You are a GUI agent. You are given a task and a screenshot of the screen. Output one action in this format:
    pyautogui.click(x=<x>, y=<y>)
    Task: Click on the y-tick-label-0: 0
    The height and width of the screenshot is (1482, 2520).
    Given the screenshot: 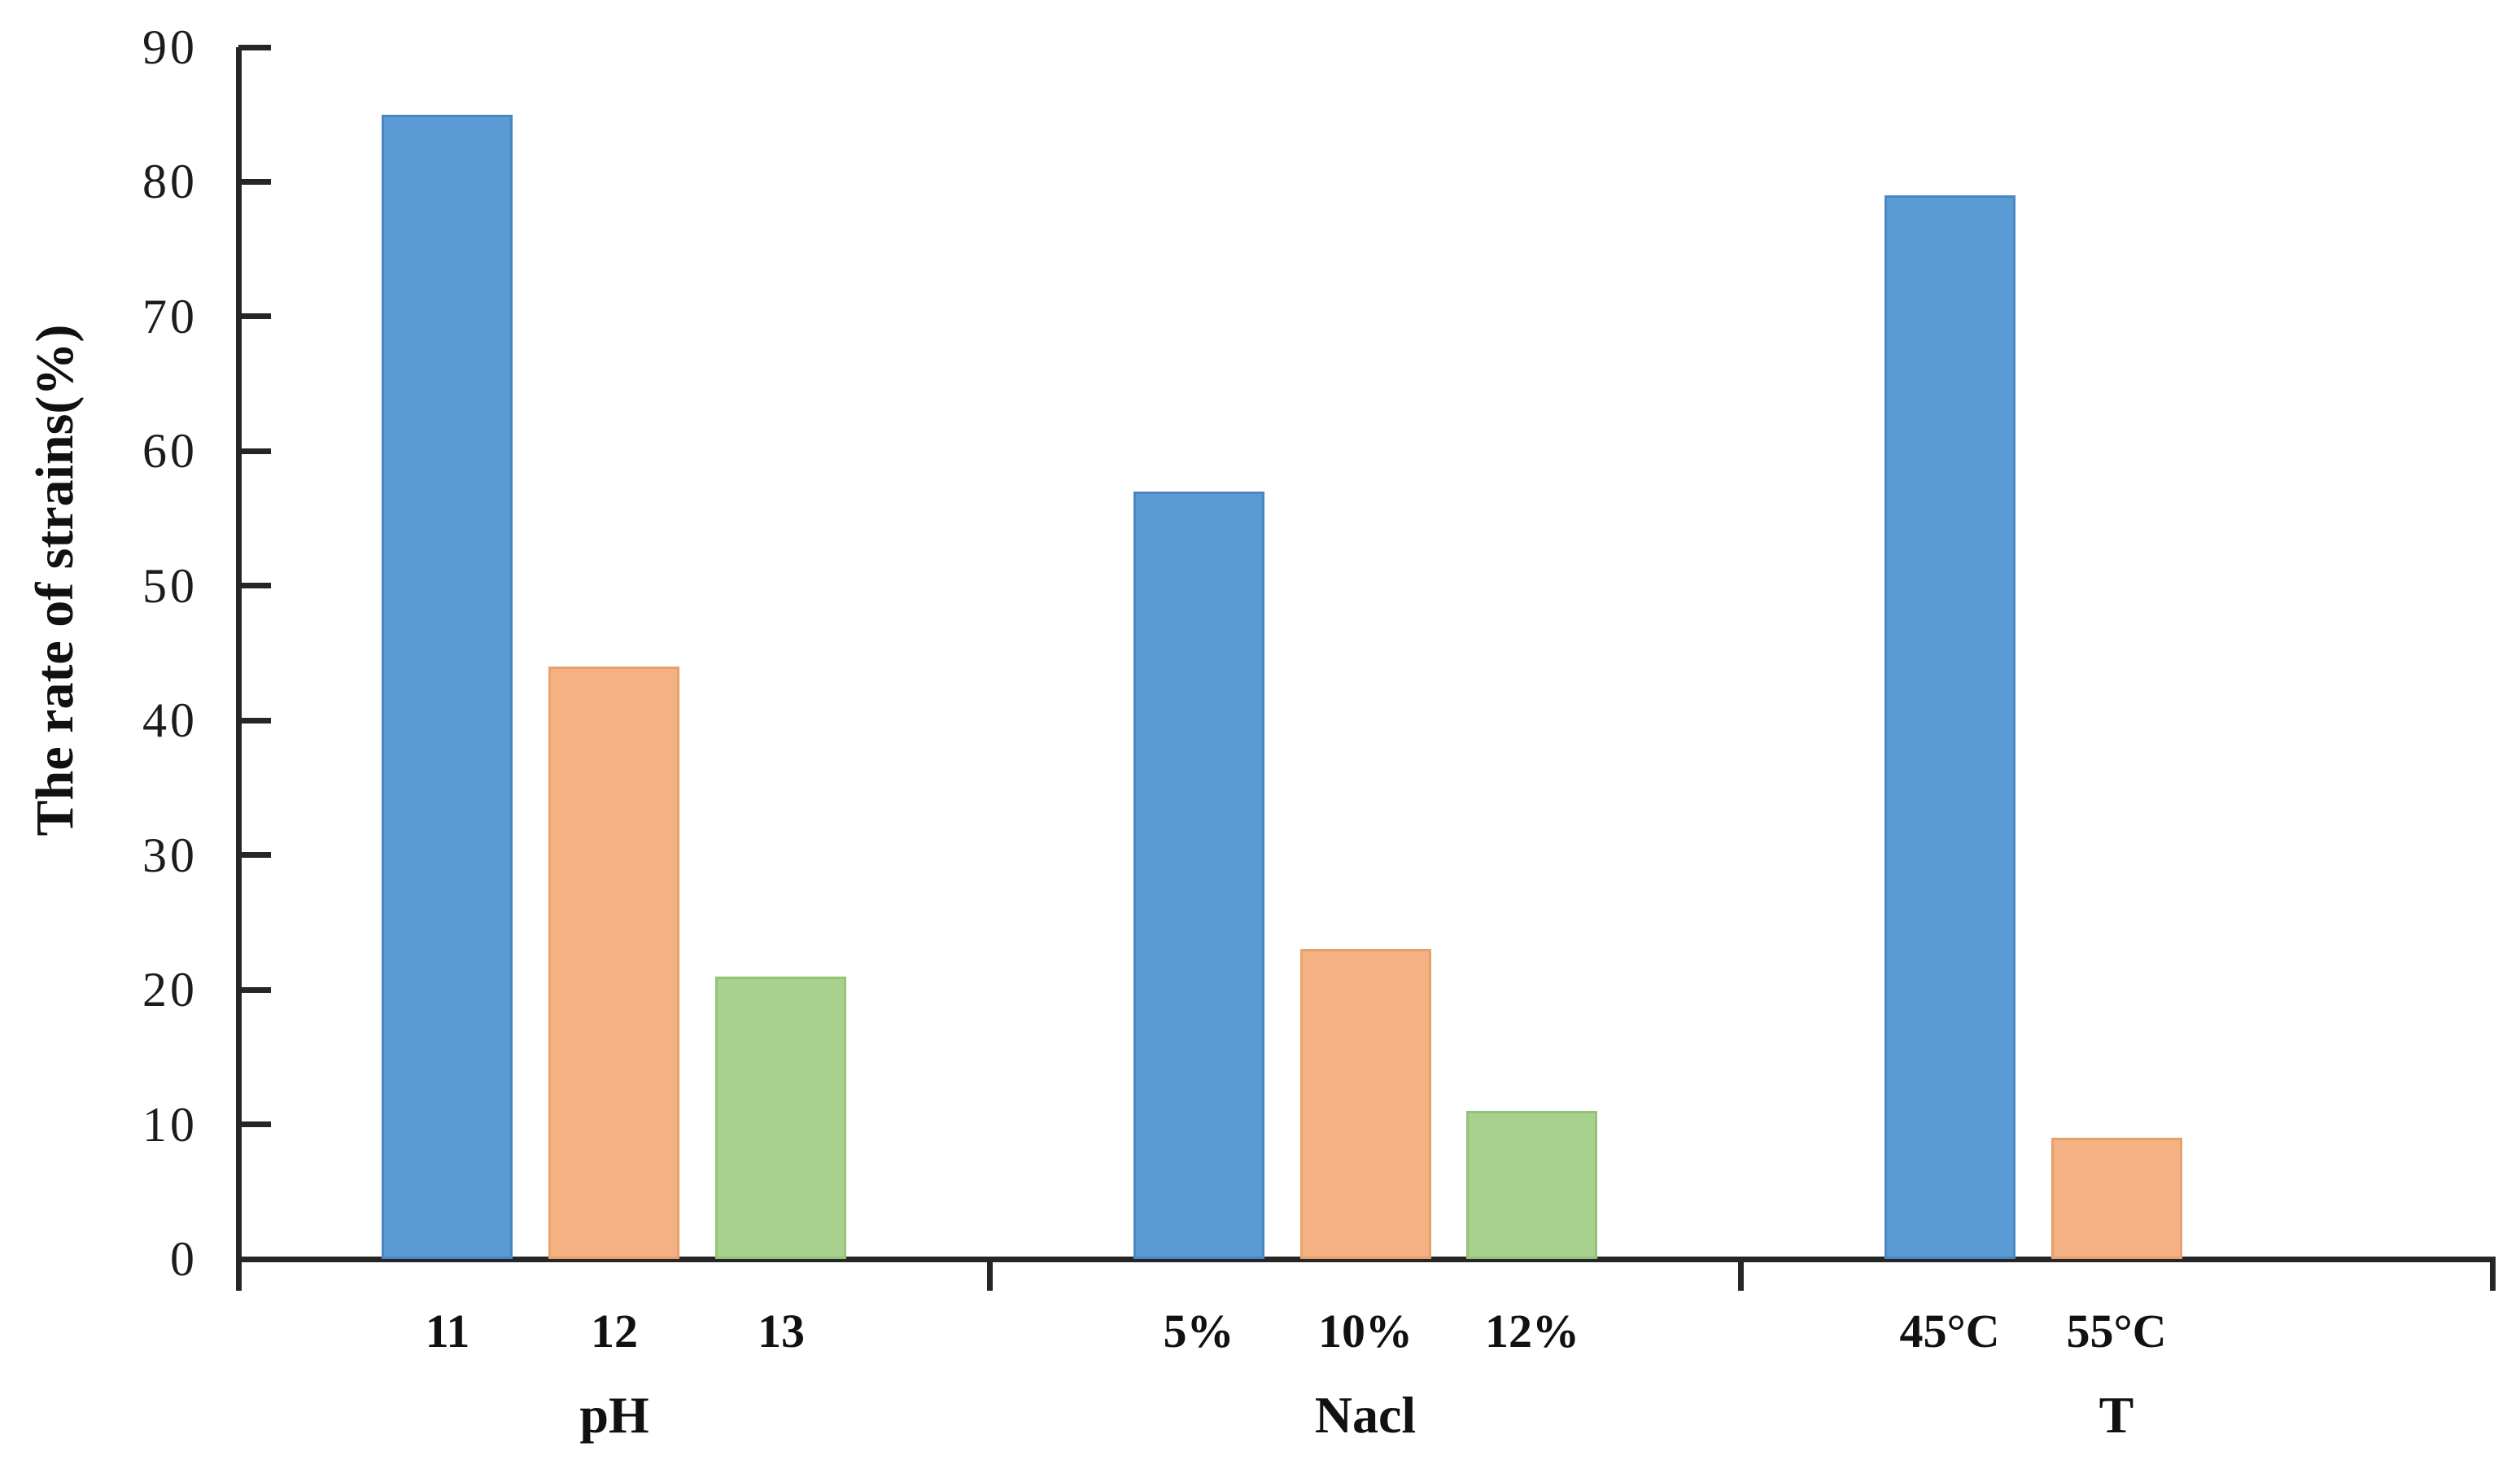 What is the action you would take?
    pyautogui.click(x=184, y=1259)
    